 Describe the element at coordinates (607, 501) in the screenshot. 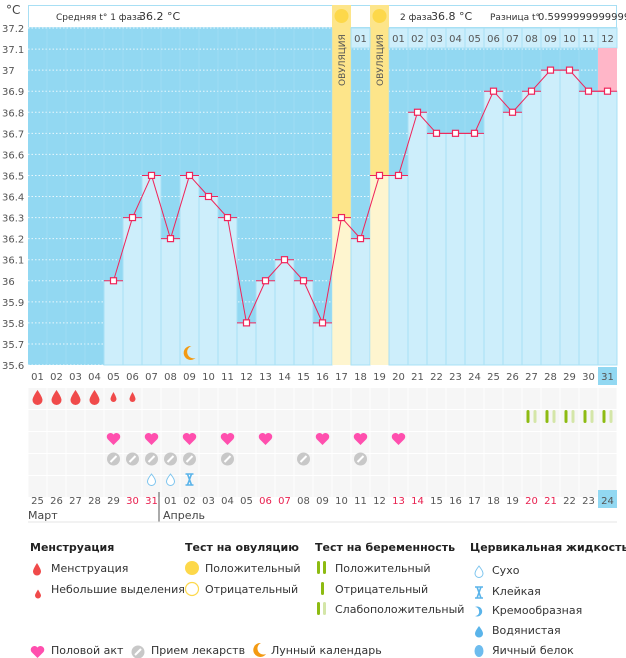

I see `date-label: 24` at that location.